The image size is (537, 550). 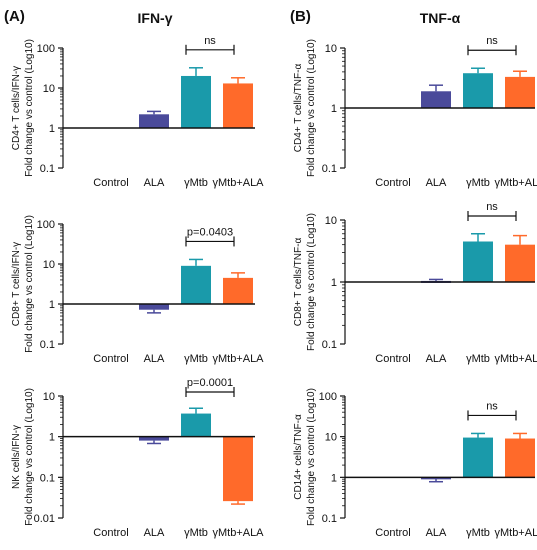 I want to click on y-axis-label: CD4+ T cells/IFN-γ, so click(x=16, y=108).